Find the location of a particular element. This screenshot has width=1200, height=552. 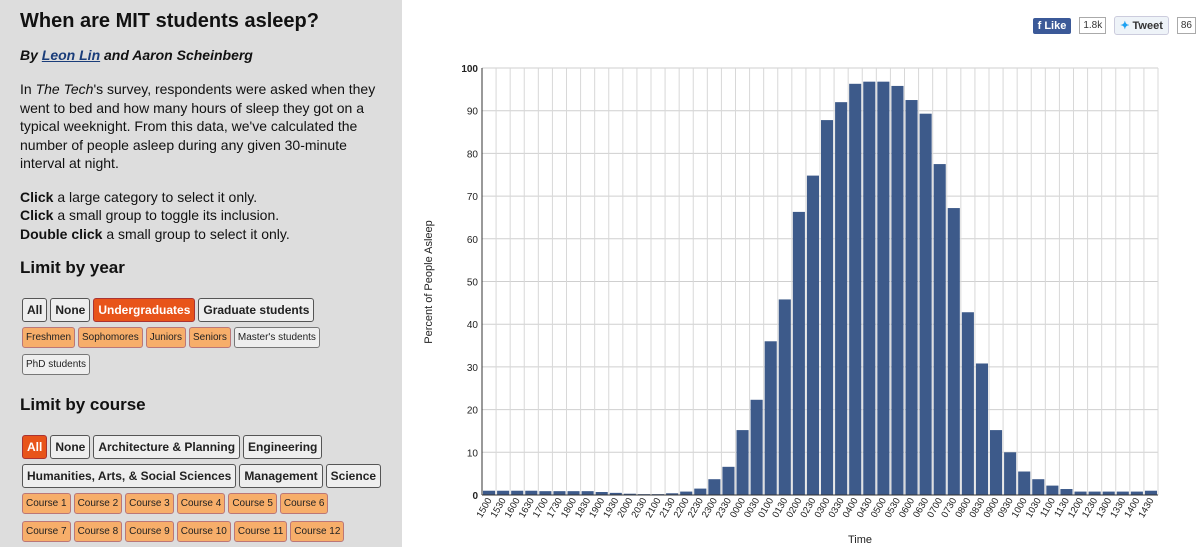

filter-button-juniors: Juniors is located at coordinates (165, 337).